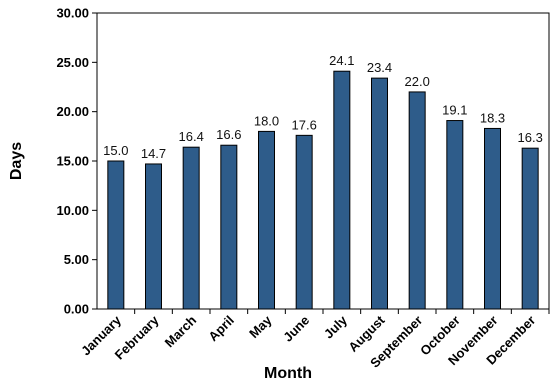  I want to click on data-label-september: 22.0, so click(417, 81).